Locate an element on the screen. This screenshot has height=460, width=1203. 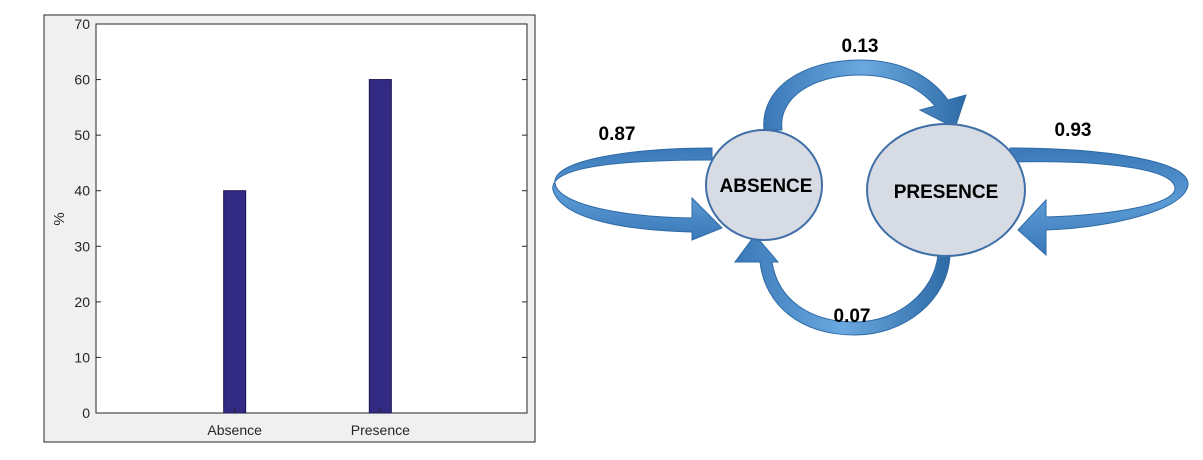
state-presence-label: PRESENCE is located at coordinates (946, 192).